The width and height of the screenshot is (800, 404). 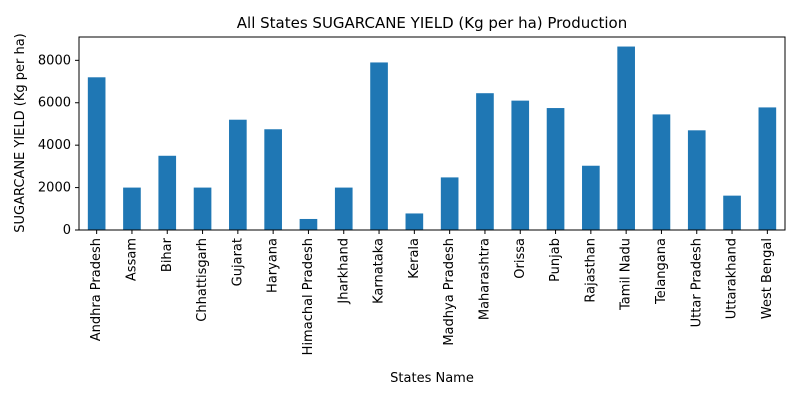 I want to click on bar-karnataka, so click(x=379, y=146).